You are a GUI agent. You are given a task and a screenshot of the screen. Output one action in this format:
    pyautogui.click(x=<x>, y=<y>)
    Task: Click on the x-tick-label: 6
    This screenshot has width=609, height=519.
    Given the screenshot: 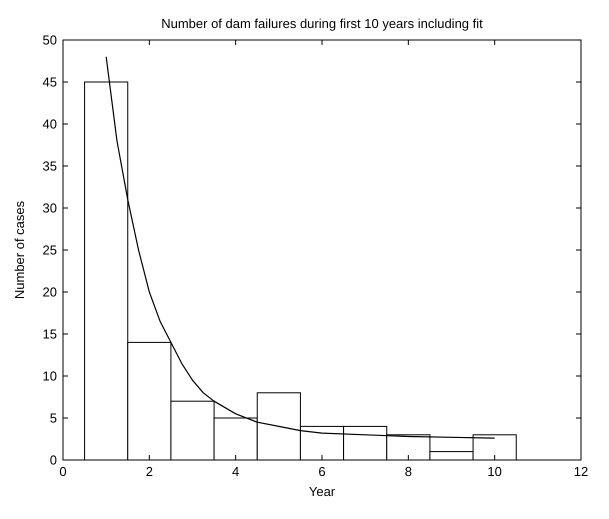 What is the action you would take?
    pyautogui.click(x=322, y=471)
    